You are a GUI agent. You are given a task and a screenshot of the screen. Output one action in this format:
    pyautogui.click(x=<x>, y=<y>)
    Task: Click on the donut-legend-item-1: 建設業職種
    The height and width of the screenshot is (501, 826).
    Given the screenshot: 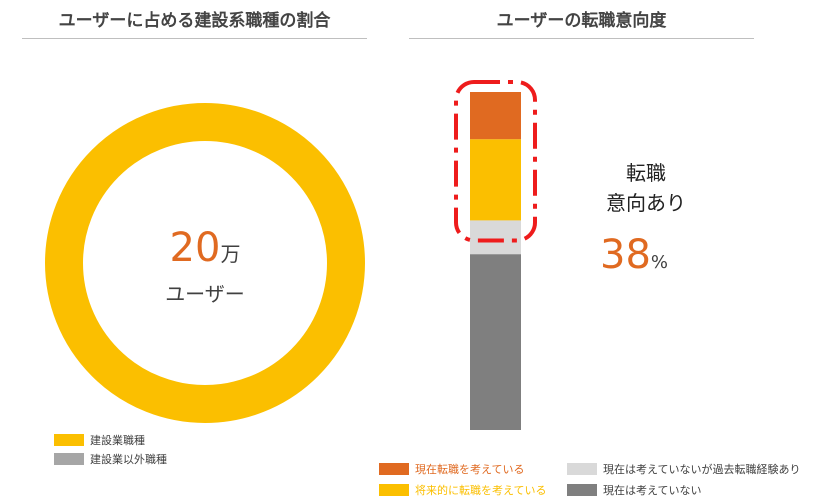 What is the action you would take?
    pyautogui.click(x=99, y=440)
    